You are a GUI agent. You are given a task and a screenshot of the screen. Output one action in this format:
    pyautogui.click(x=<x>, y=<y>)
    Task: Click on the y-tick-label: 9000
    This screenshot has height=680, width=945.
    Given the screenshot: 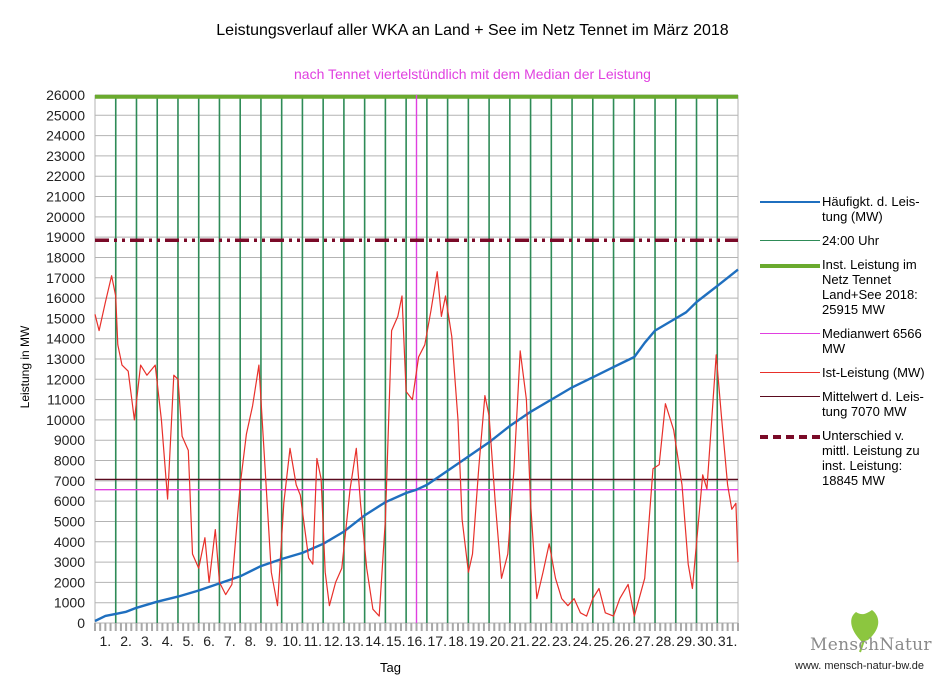 What is the action you would take?
    pyautogui.click(x=69, y=440)
    